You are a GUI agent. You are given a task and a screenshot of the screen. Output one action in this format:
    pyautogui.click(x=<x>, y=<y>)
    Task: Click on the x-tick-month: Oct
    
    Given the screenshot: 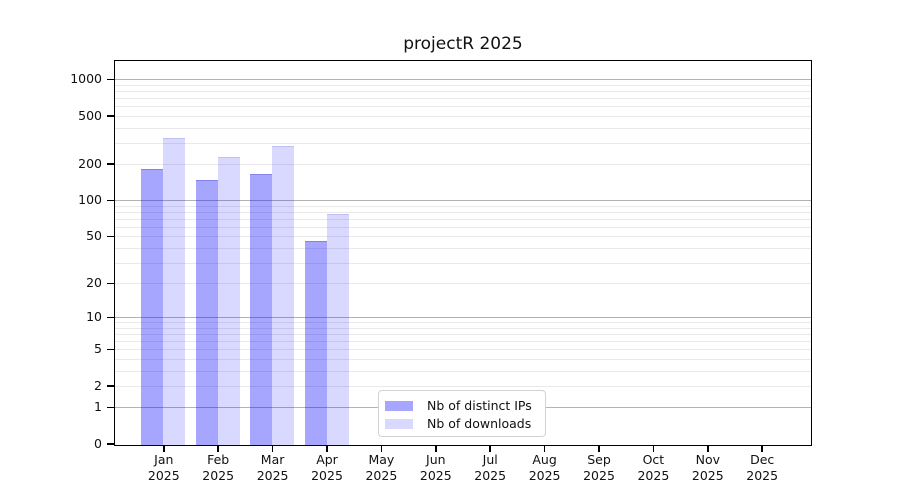 What is the action you would take?
    pyautogui.click(x=653, y=459)
    